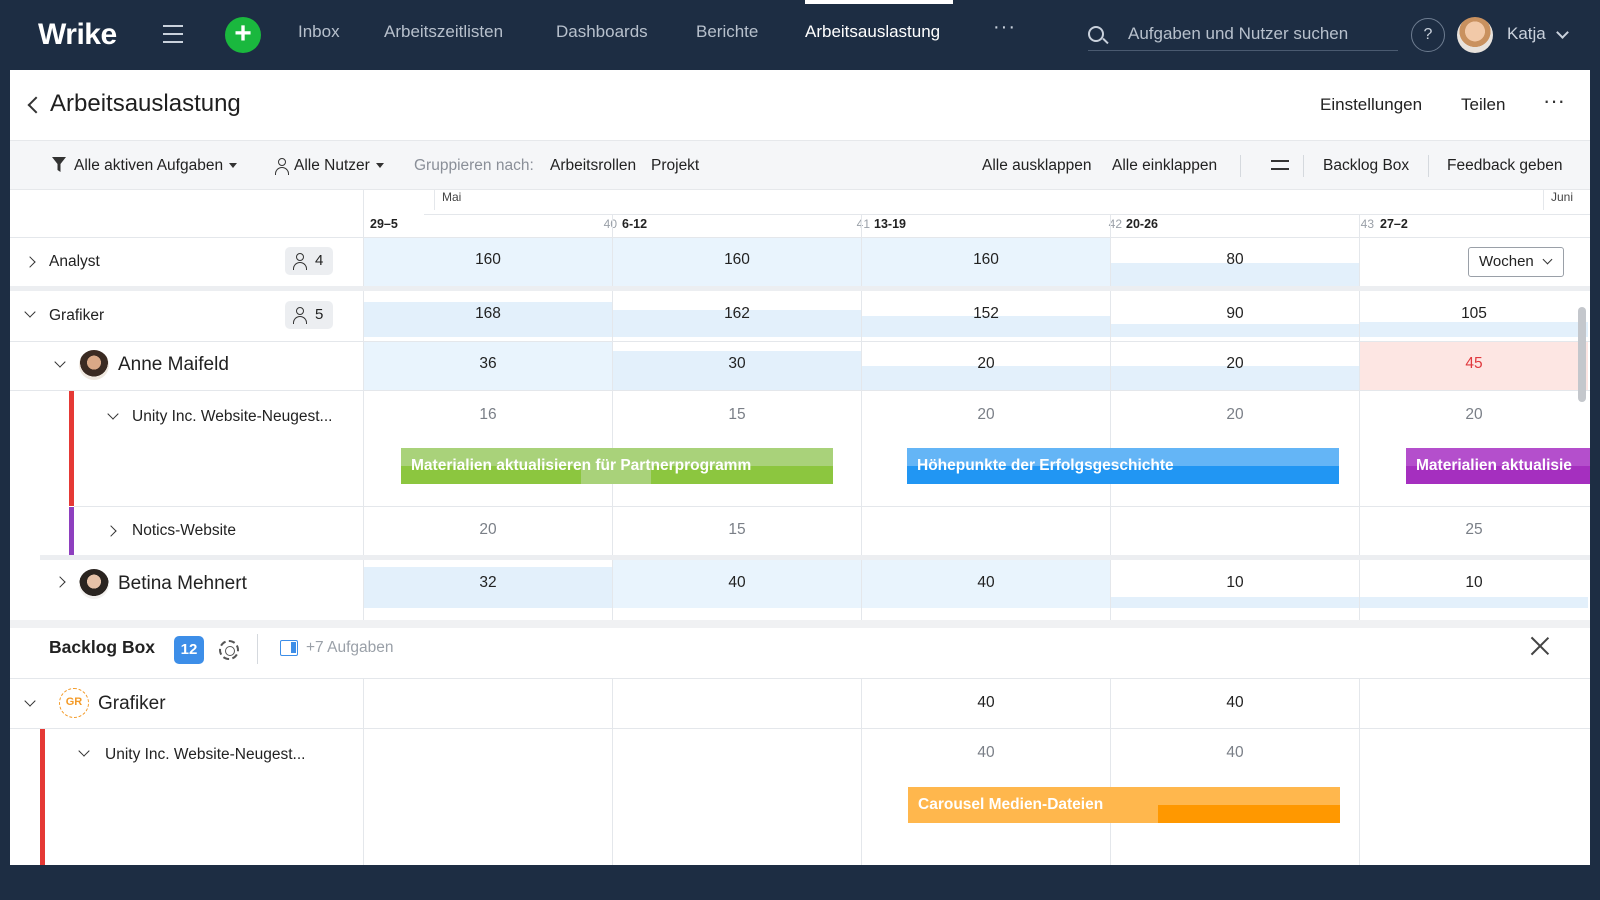 Image resolution: width=1600 pixels, height=900 pixels. Describe the element at coordinates (488, 313) in the screenshot. I see `grafiker-hours-cell: 168` at that location.